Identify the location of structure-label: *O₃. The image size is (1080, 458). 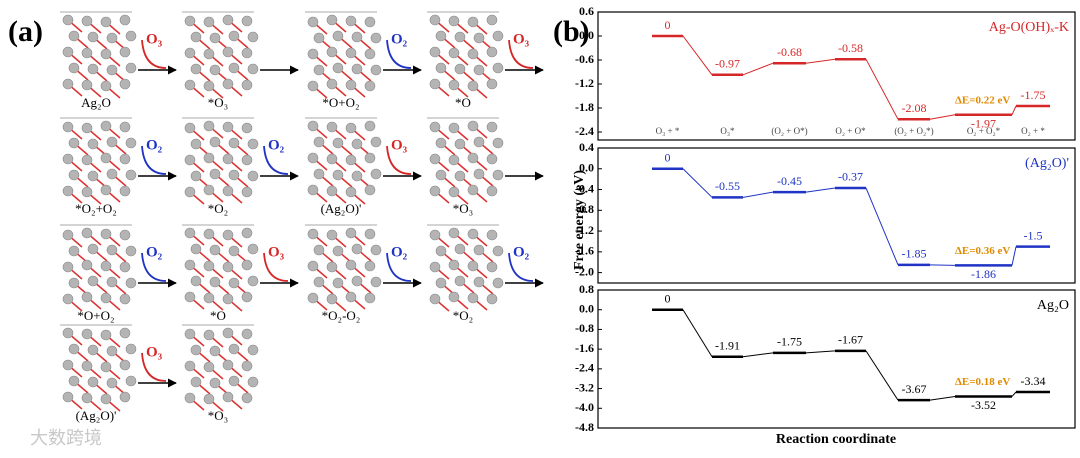
(218, 102).